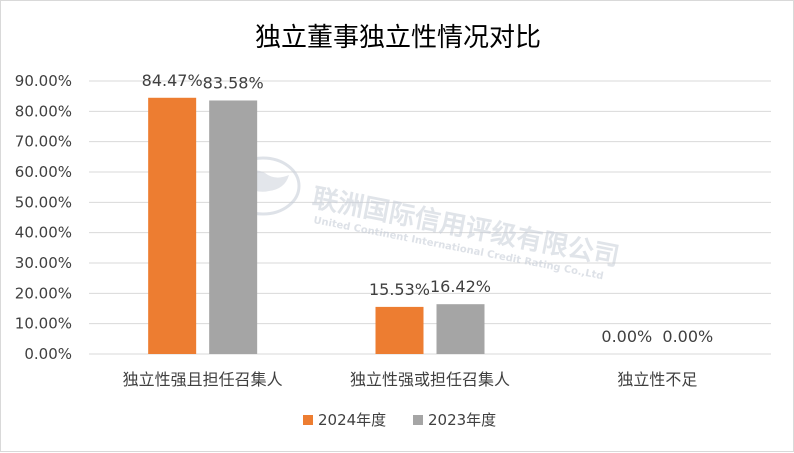 The height and width of the screenshot is (453, 794). Describe the element at coordinates (43, 81) in the screenshot. I see `y-tick-label: 90.00%` at that location.